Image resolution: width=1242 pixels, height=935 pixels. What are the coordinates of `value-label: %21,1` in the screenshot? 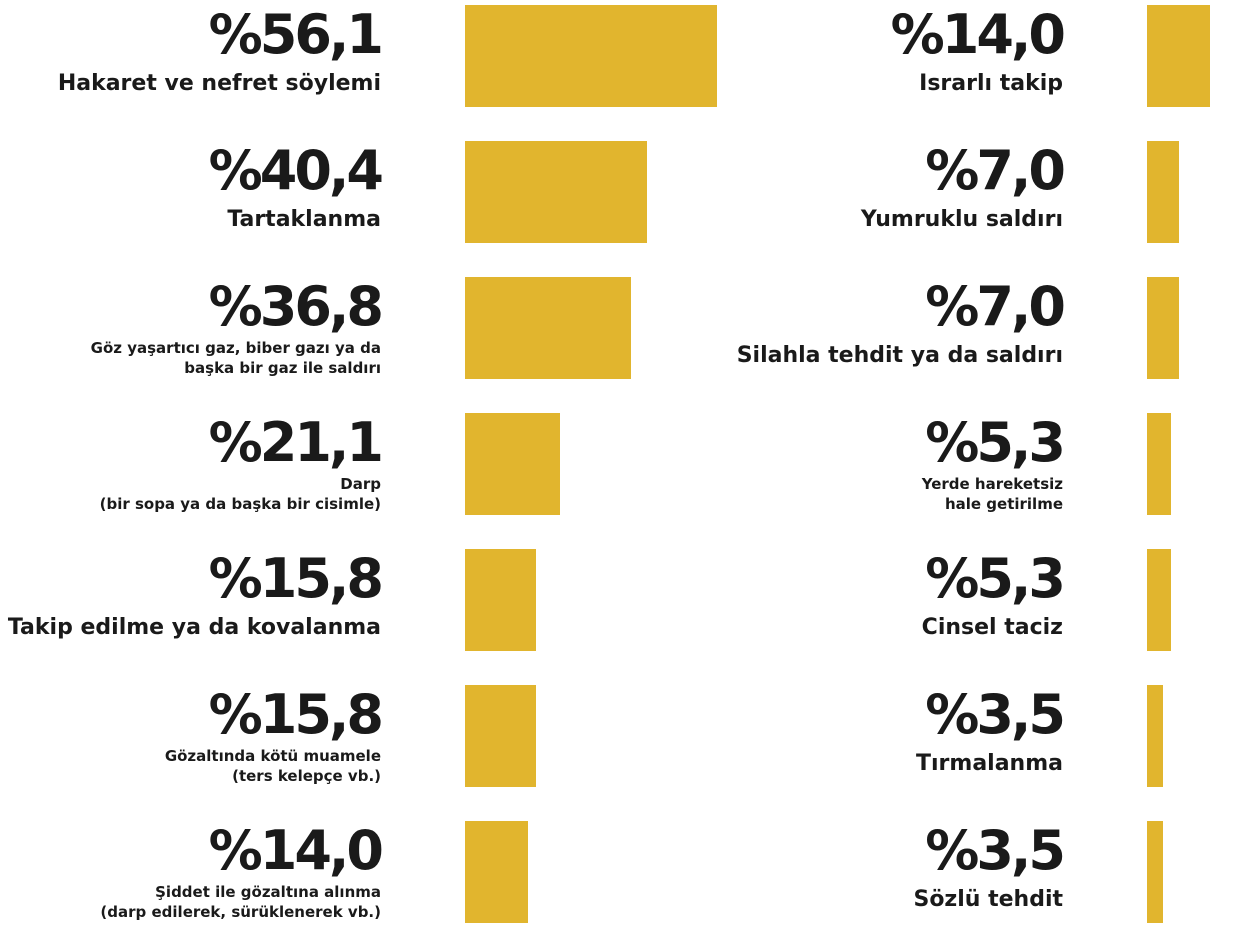 It's located at (296, 442).